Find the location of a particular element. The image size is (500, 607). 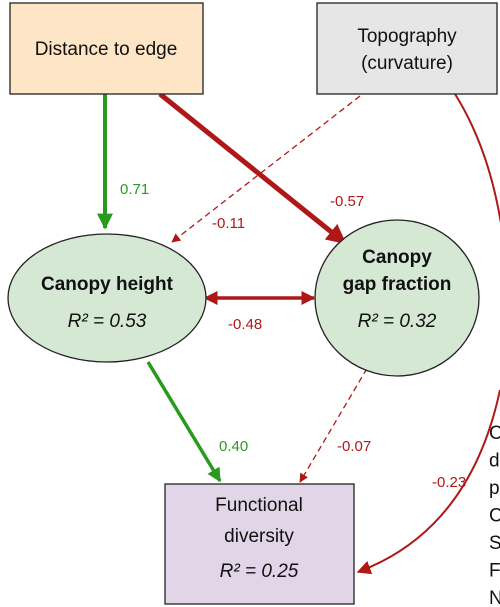

side-text-line: N is located at coordinates (494, 597).